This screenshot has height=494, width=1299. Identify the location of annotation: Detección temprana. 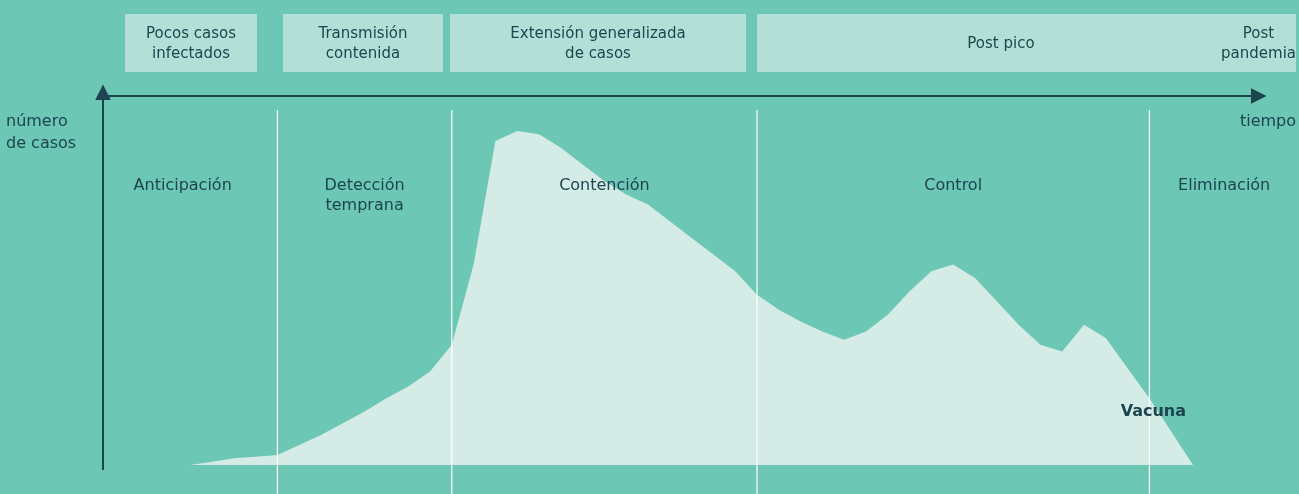
(364, 194).